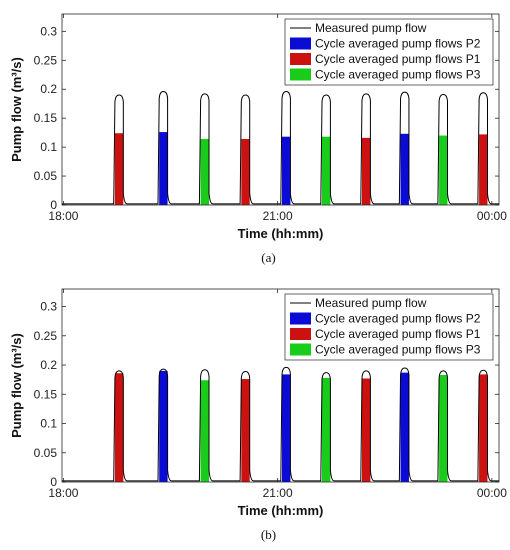 Image resolution: width=510 pixels, height=550 pixels. What do you see at coordinates (268, 257) in the screenshot?
I see `panel-caption: (a)` at bounding box center [268, 257].